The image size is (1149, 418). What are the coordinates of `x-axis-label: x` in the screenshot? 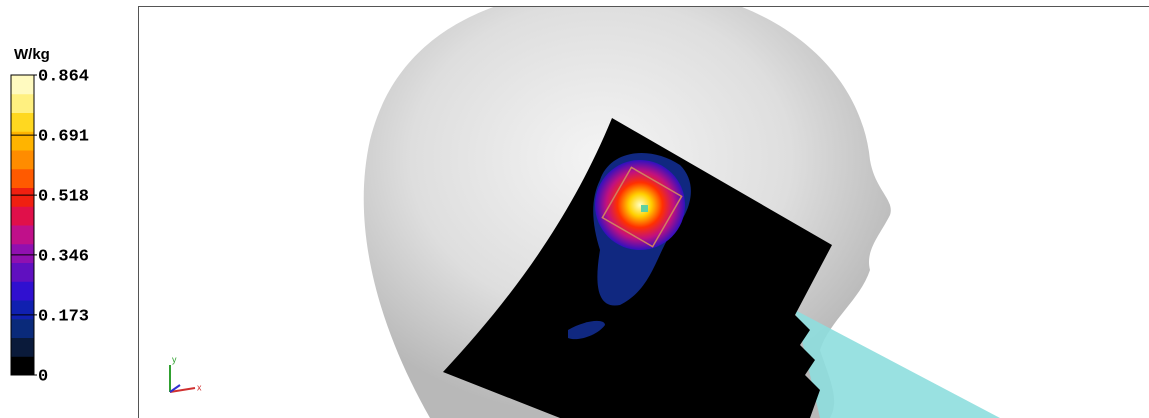 It's located at (199, 387).